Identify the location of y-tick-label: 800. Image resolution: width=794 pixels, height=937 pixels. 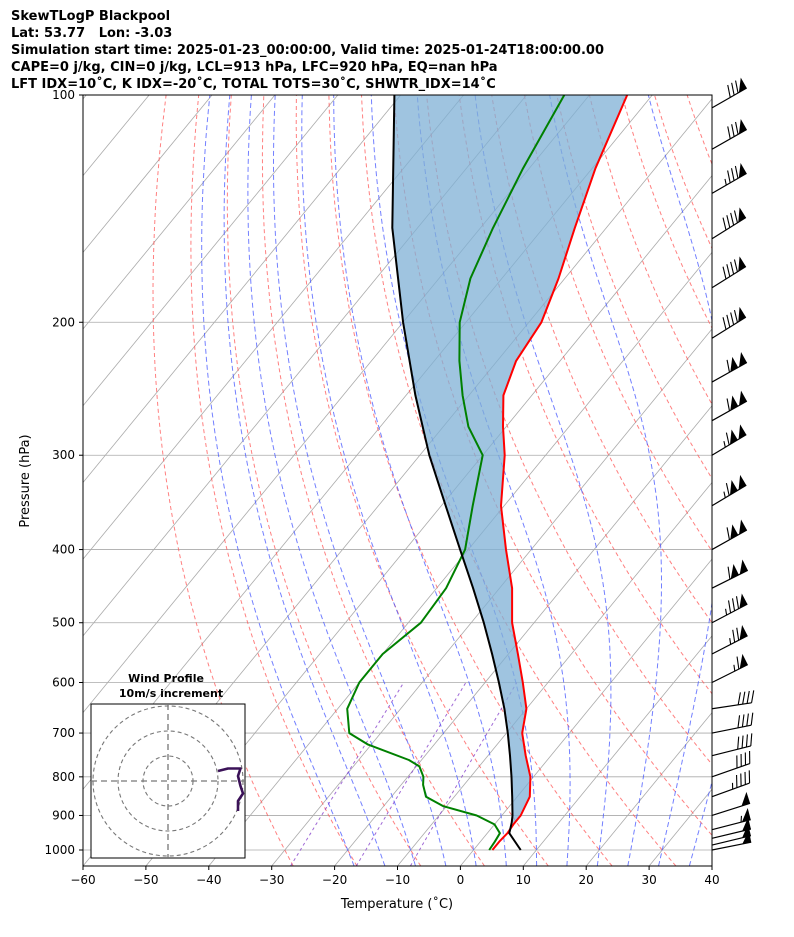
(63, 777).